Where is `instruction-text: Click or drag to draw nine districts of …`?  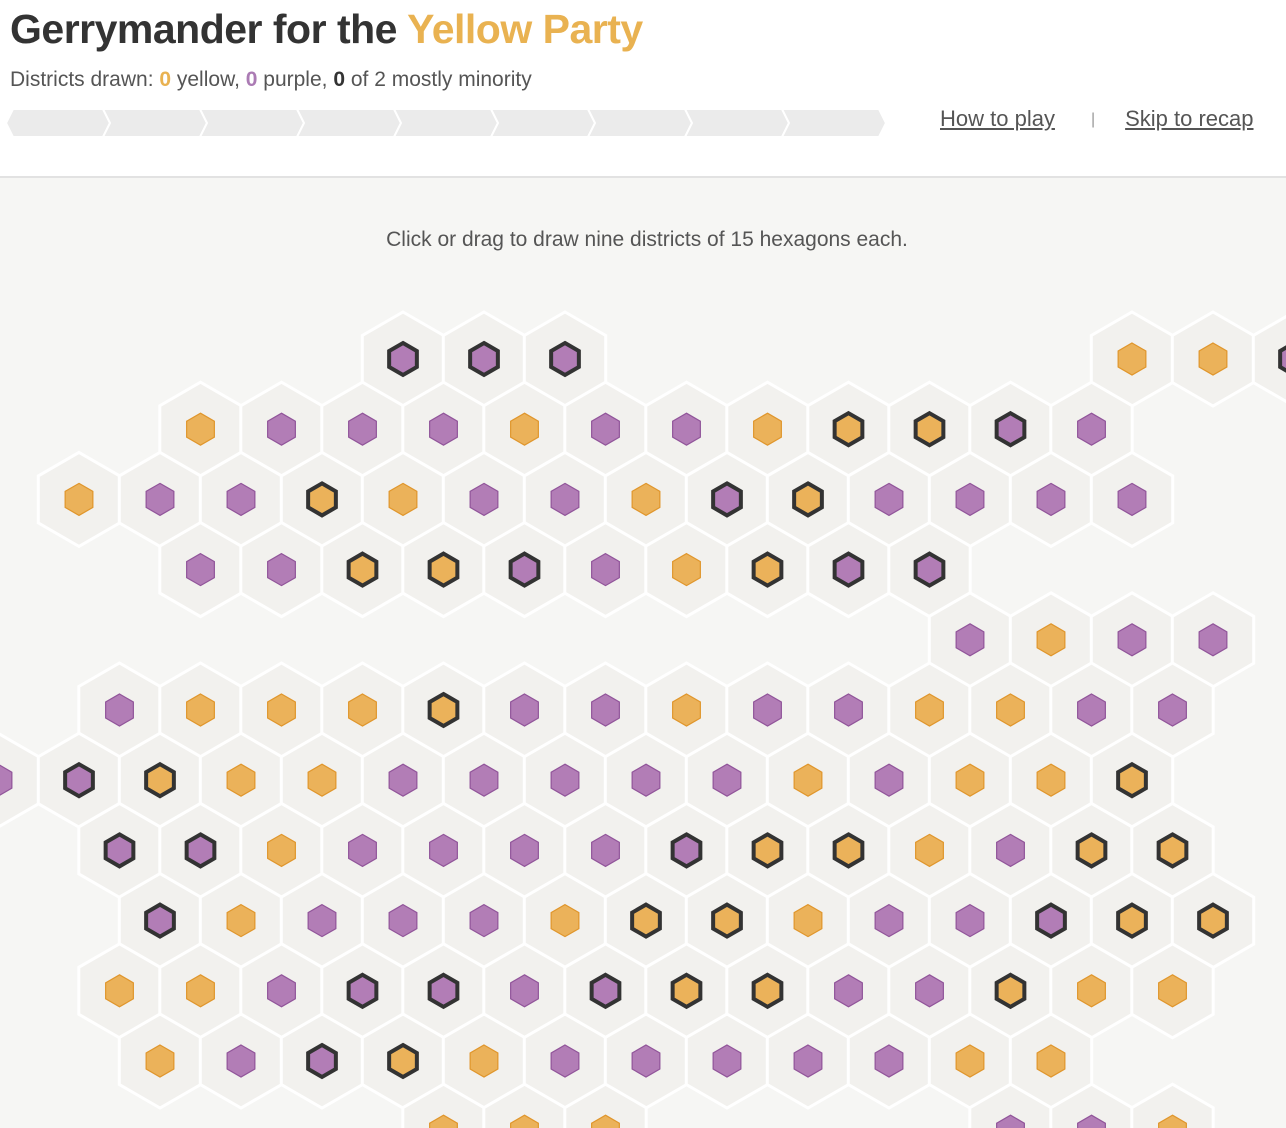
instruction-text: Click or drag to draw nine districts of … is located at coordinates (647, 239).